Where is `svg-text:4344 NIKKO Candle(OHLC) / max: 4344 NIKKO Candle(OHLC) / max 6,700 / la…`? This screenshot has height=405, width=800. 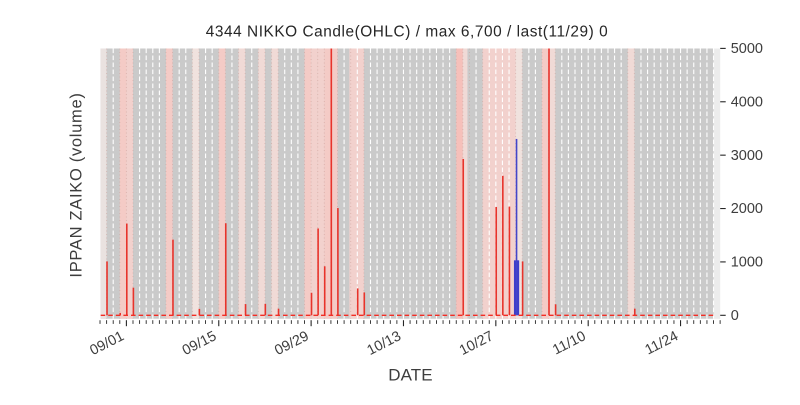 svg-text:4344 NIKKO Candle(OHLC) / max: 4344 NIKKO Candle(OHLC) / max 6,700 / la… is located at coordinates (407, 32).